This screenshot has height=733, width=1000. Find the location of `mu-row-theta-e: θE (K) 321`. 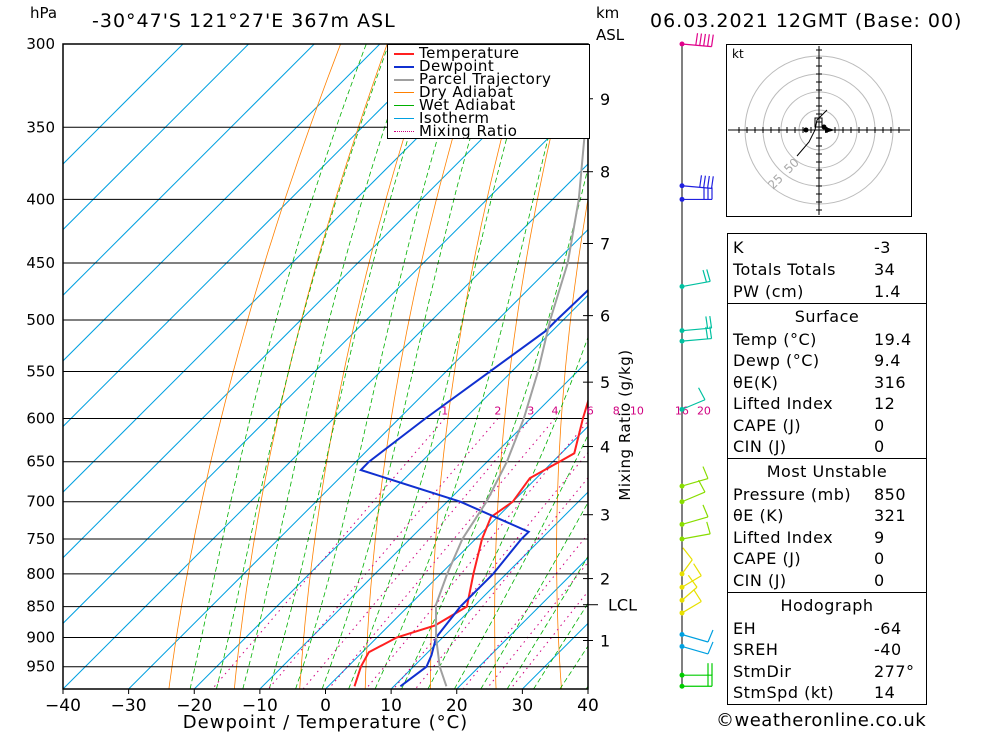

mu-row-theta-e: θE (K) 321 is located at coordinates (827, 516).